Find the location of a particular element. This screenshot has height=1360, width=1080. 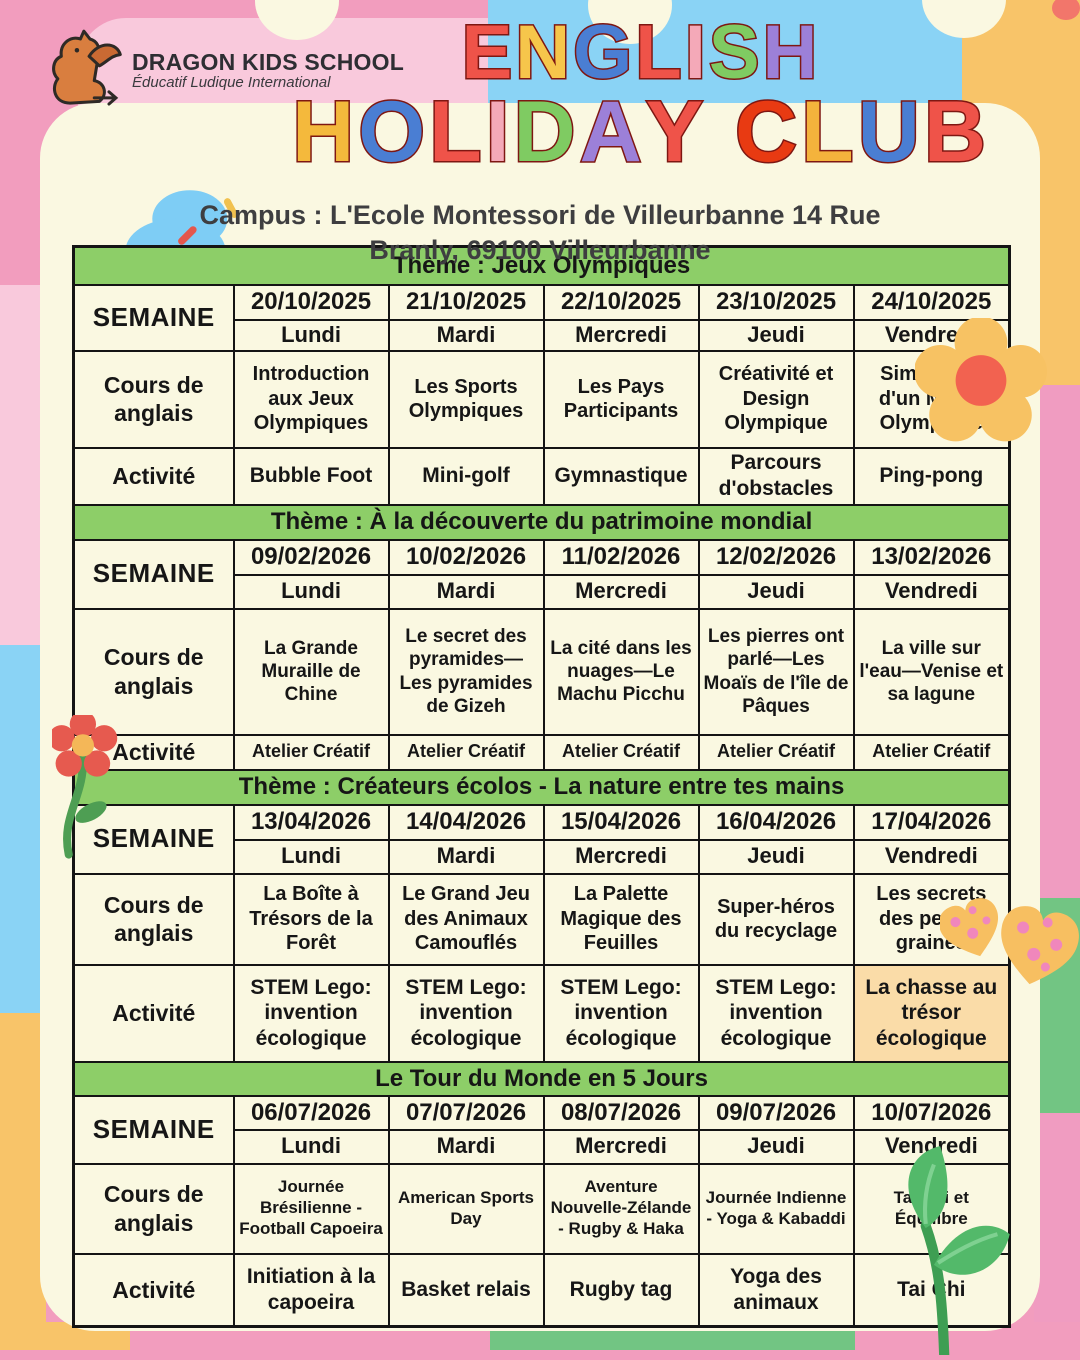

lesson-cell: Créativité et Design Olympique is located at coordinates (776, 399).